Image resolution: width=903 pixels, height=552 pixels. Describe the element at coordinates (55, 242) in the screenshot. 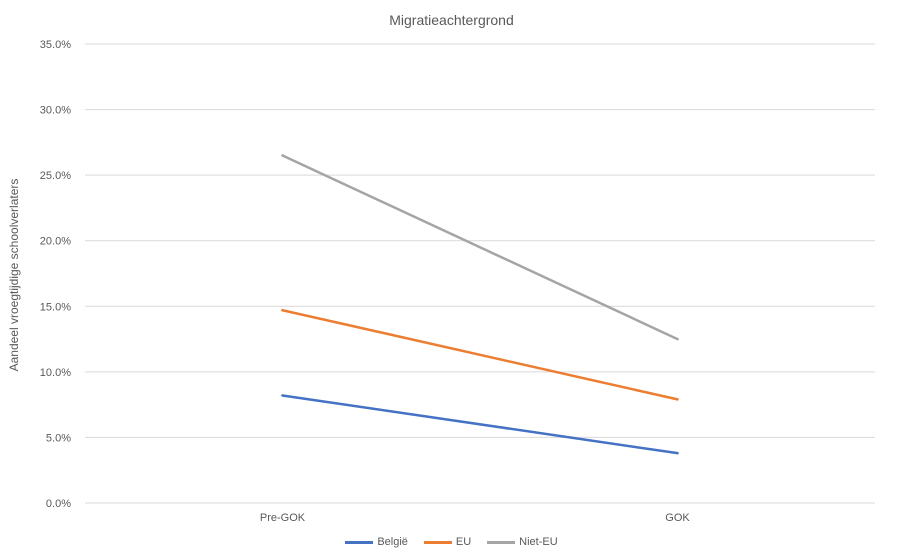

I see `y-tick-label: 20.0%` at that location.